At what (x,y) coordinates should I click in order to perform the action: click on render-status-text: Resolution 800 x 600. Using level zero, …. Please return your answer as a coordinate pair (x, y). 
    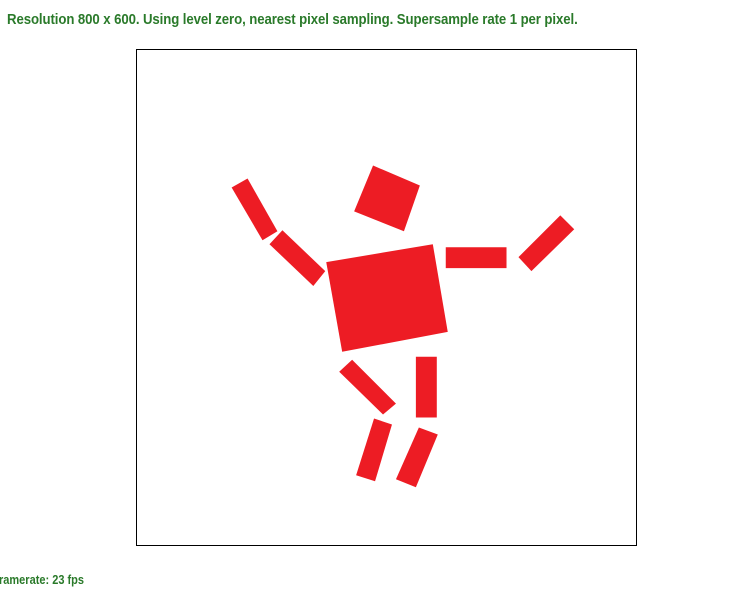
    Looking at the image, I should click on (292, 19).